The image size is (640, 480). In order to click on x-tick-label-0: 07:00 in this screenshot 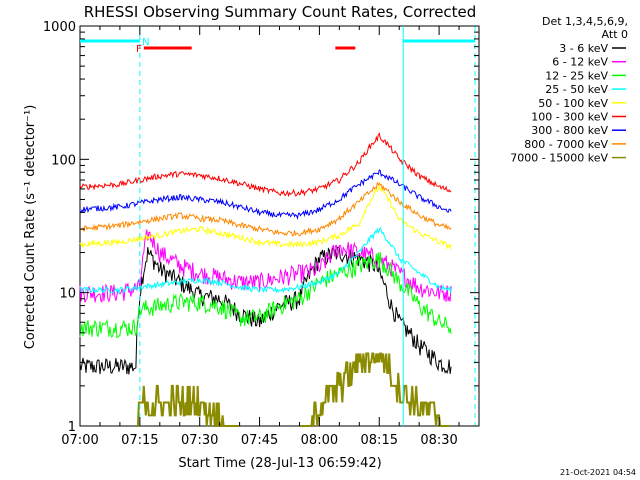, I will do `click(79, 440)`.